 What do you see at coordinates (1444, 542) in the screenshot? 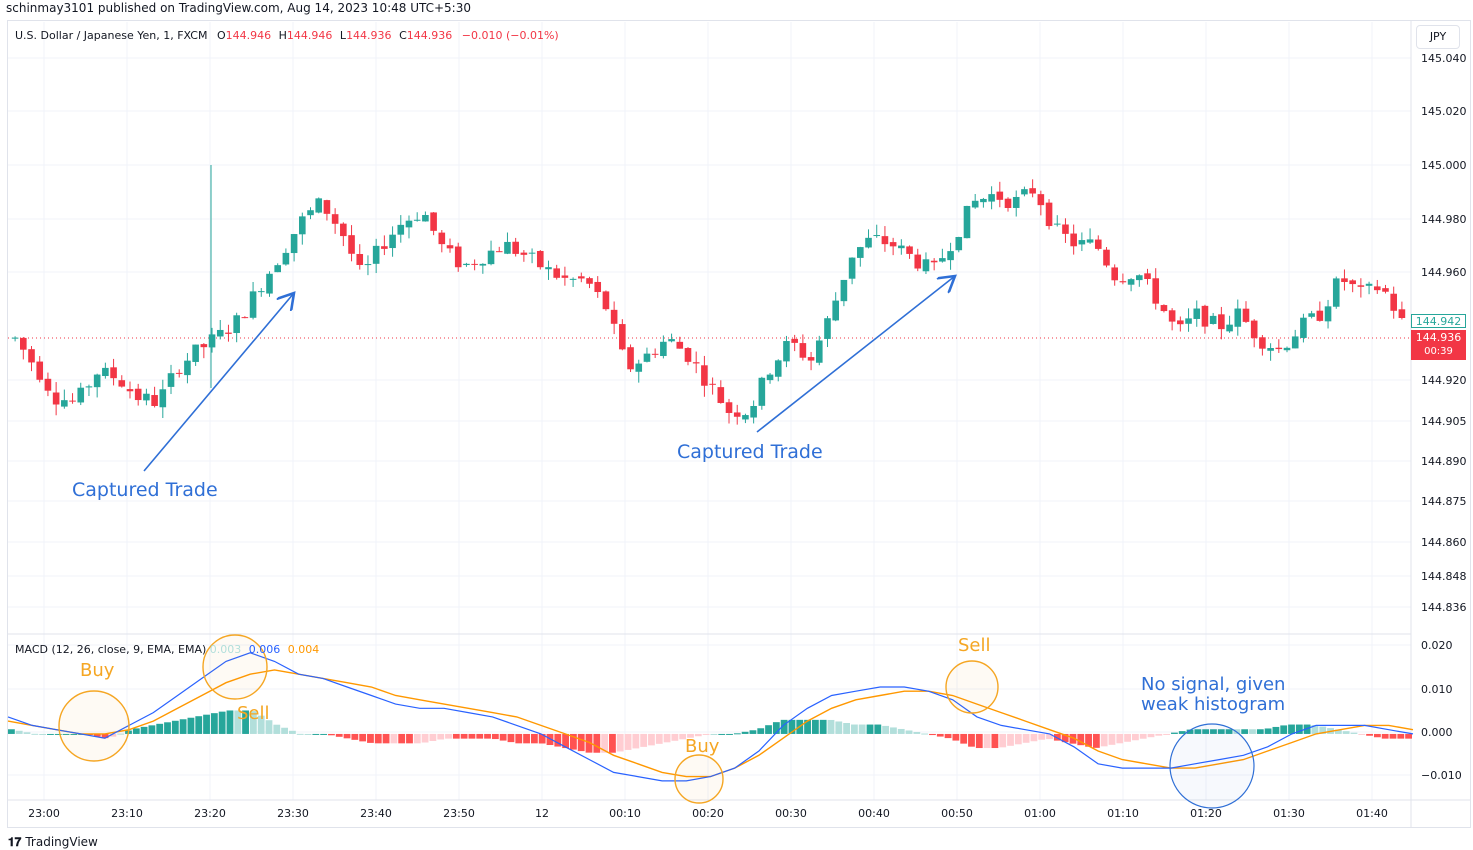
I see `price-tick-label: 144.860` at bounding box center [1444, 542].